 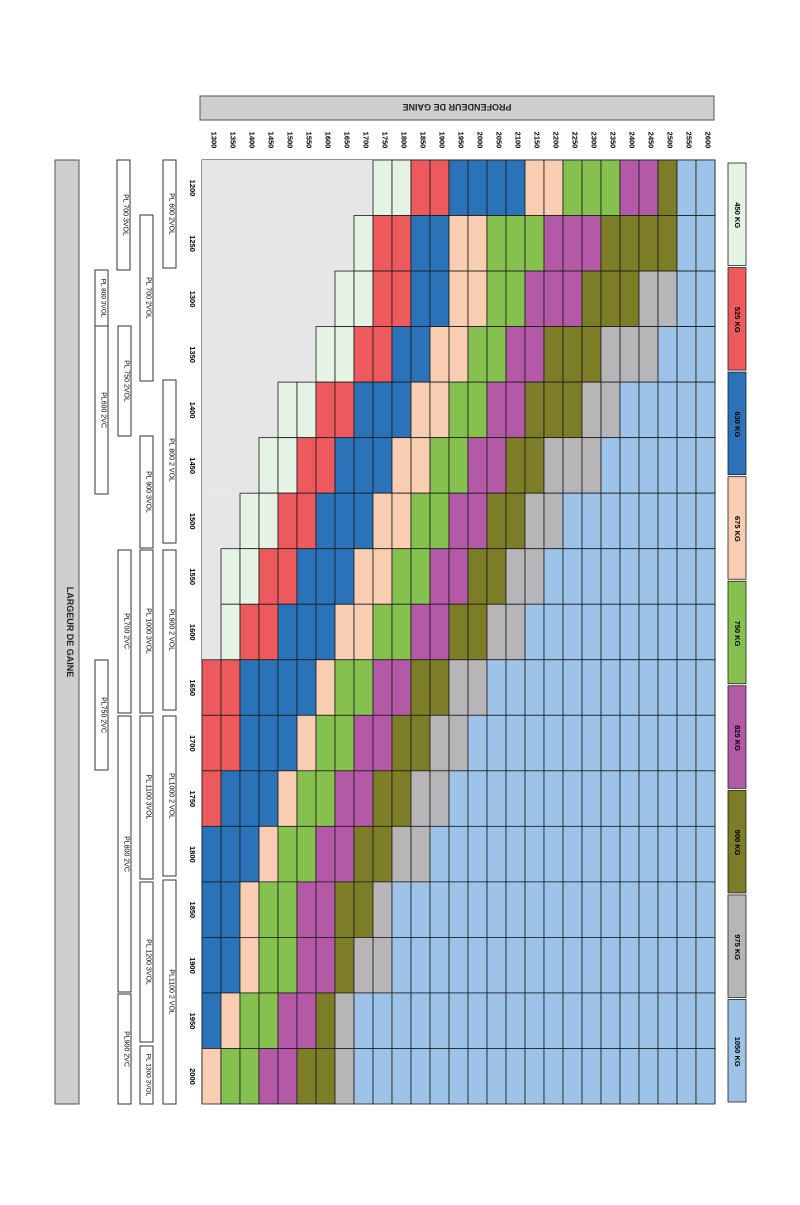 I want to click on svg-text: PL 700 3VOL, so click(x=125, y=215).